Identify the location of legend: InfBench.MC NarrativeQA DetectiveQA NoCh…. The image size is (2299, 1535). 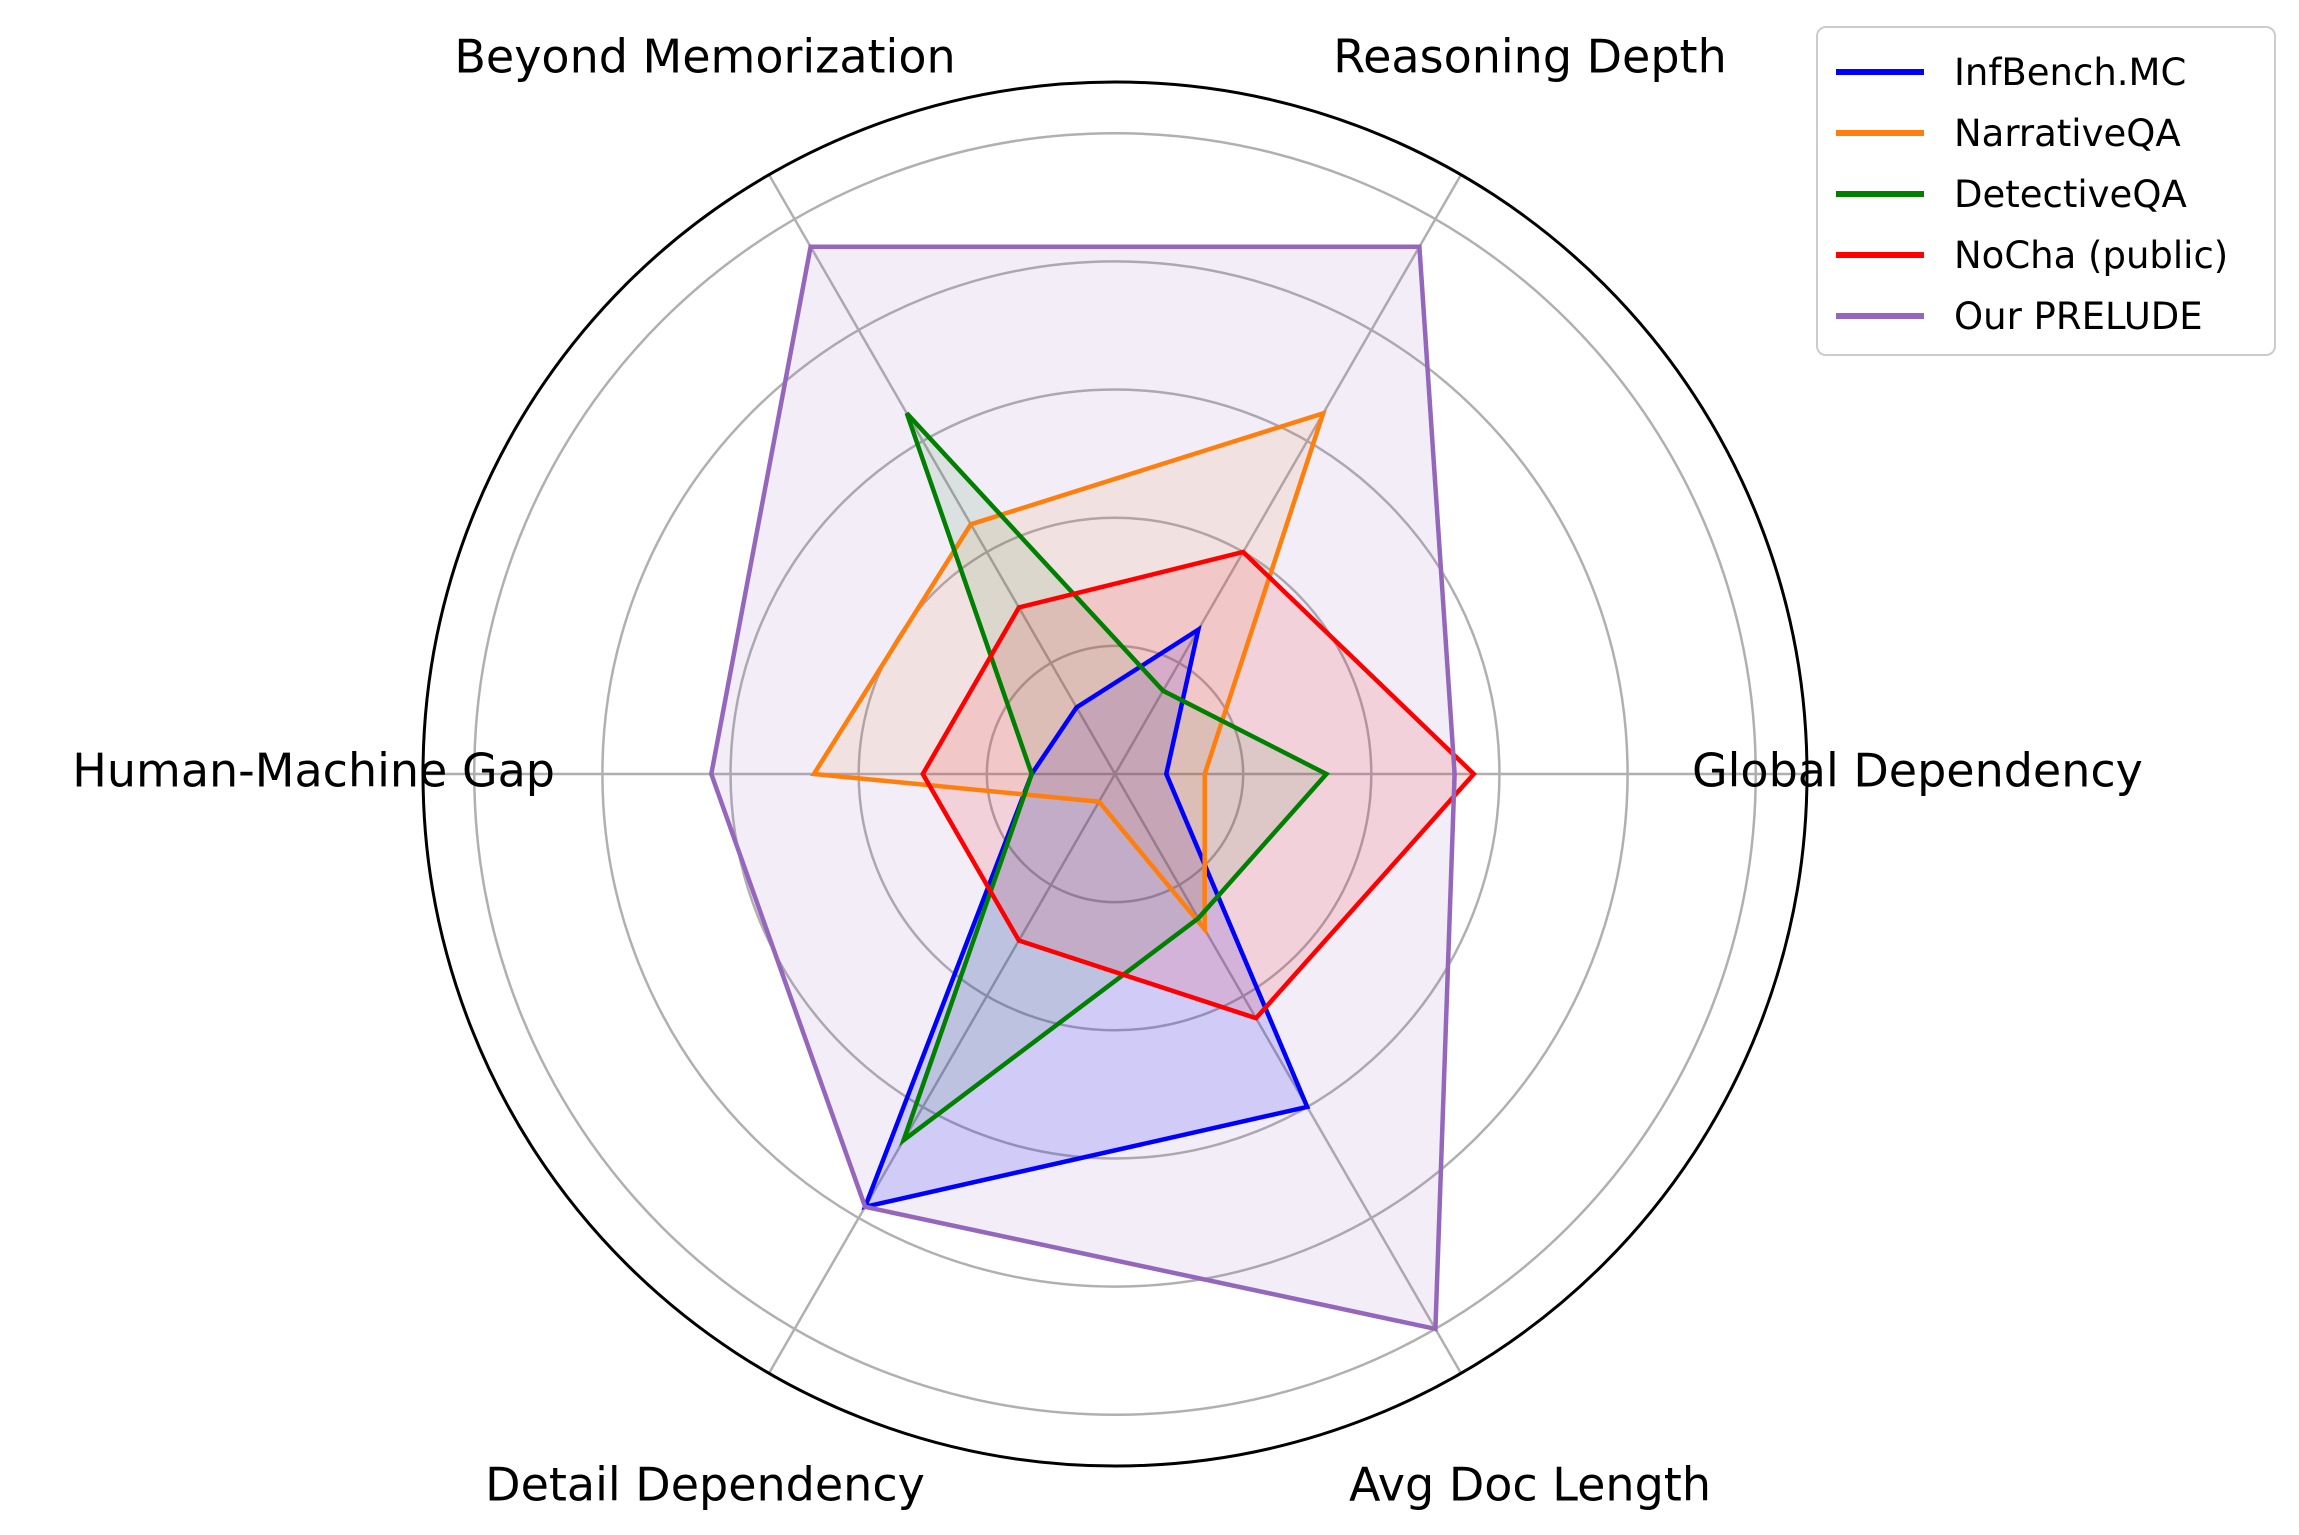
(2046, 191).